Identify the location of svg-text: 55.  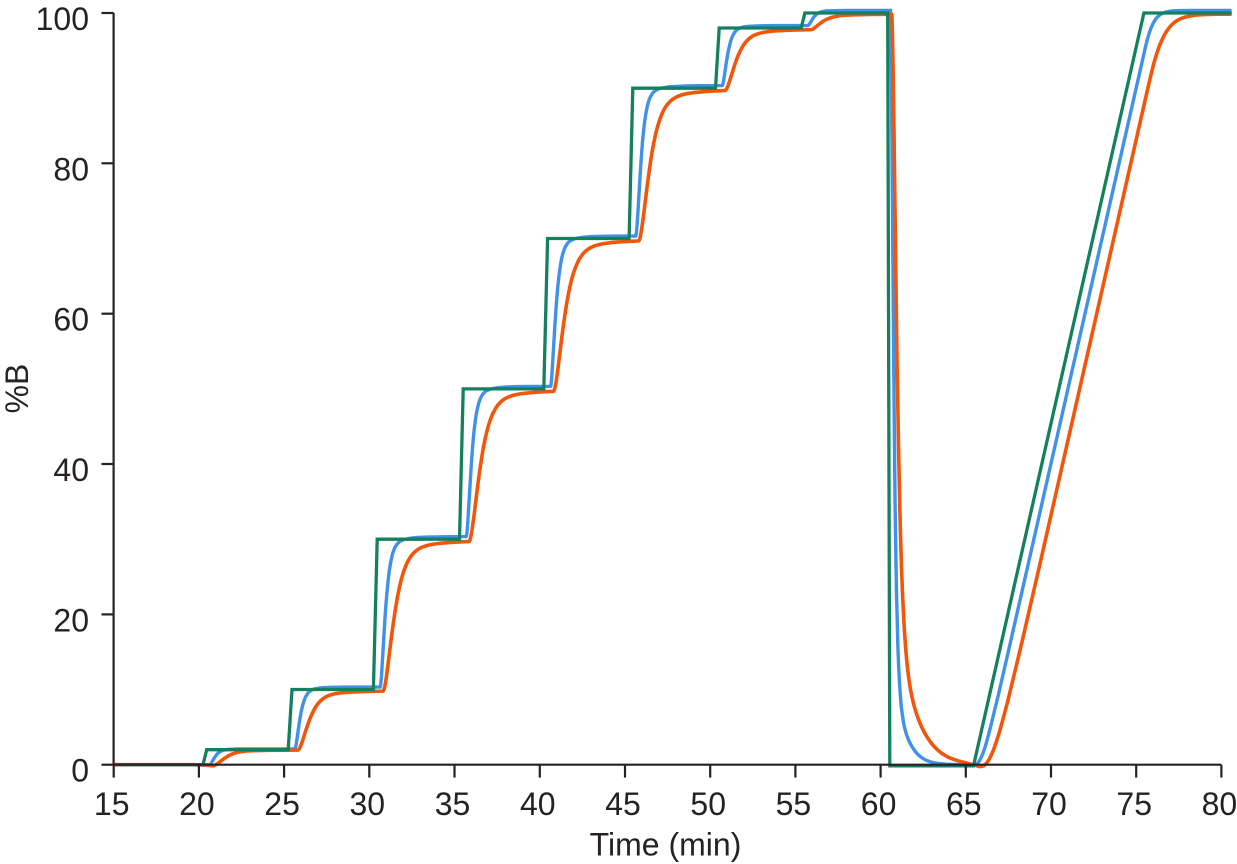
(794, 804).